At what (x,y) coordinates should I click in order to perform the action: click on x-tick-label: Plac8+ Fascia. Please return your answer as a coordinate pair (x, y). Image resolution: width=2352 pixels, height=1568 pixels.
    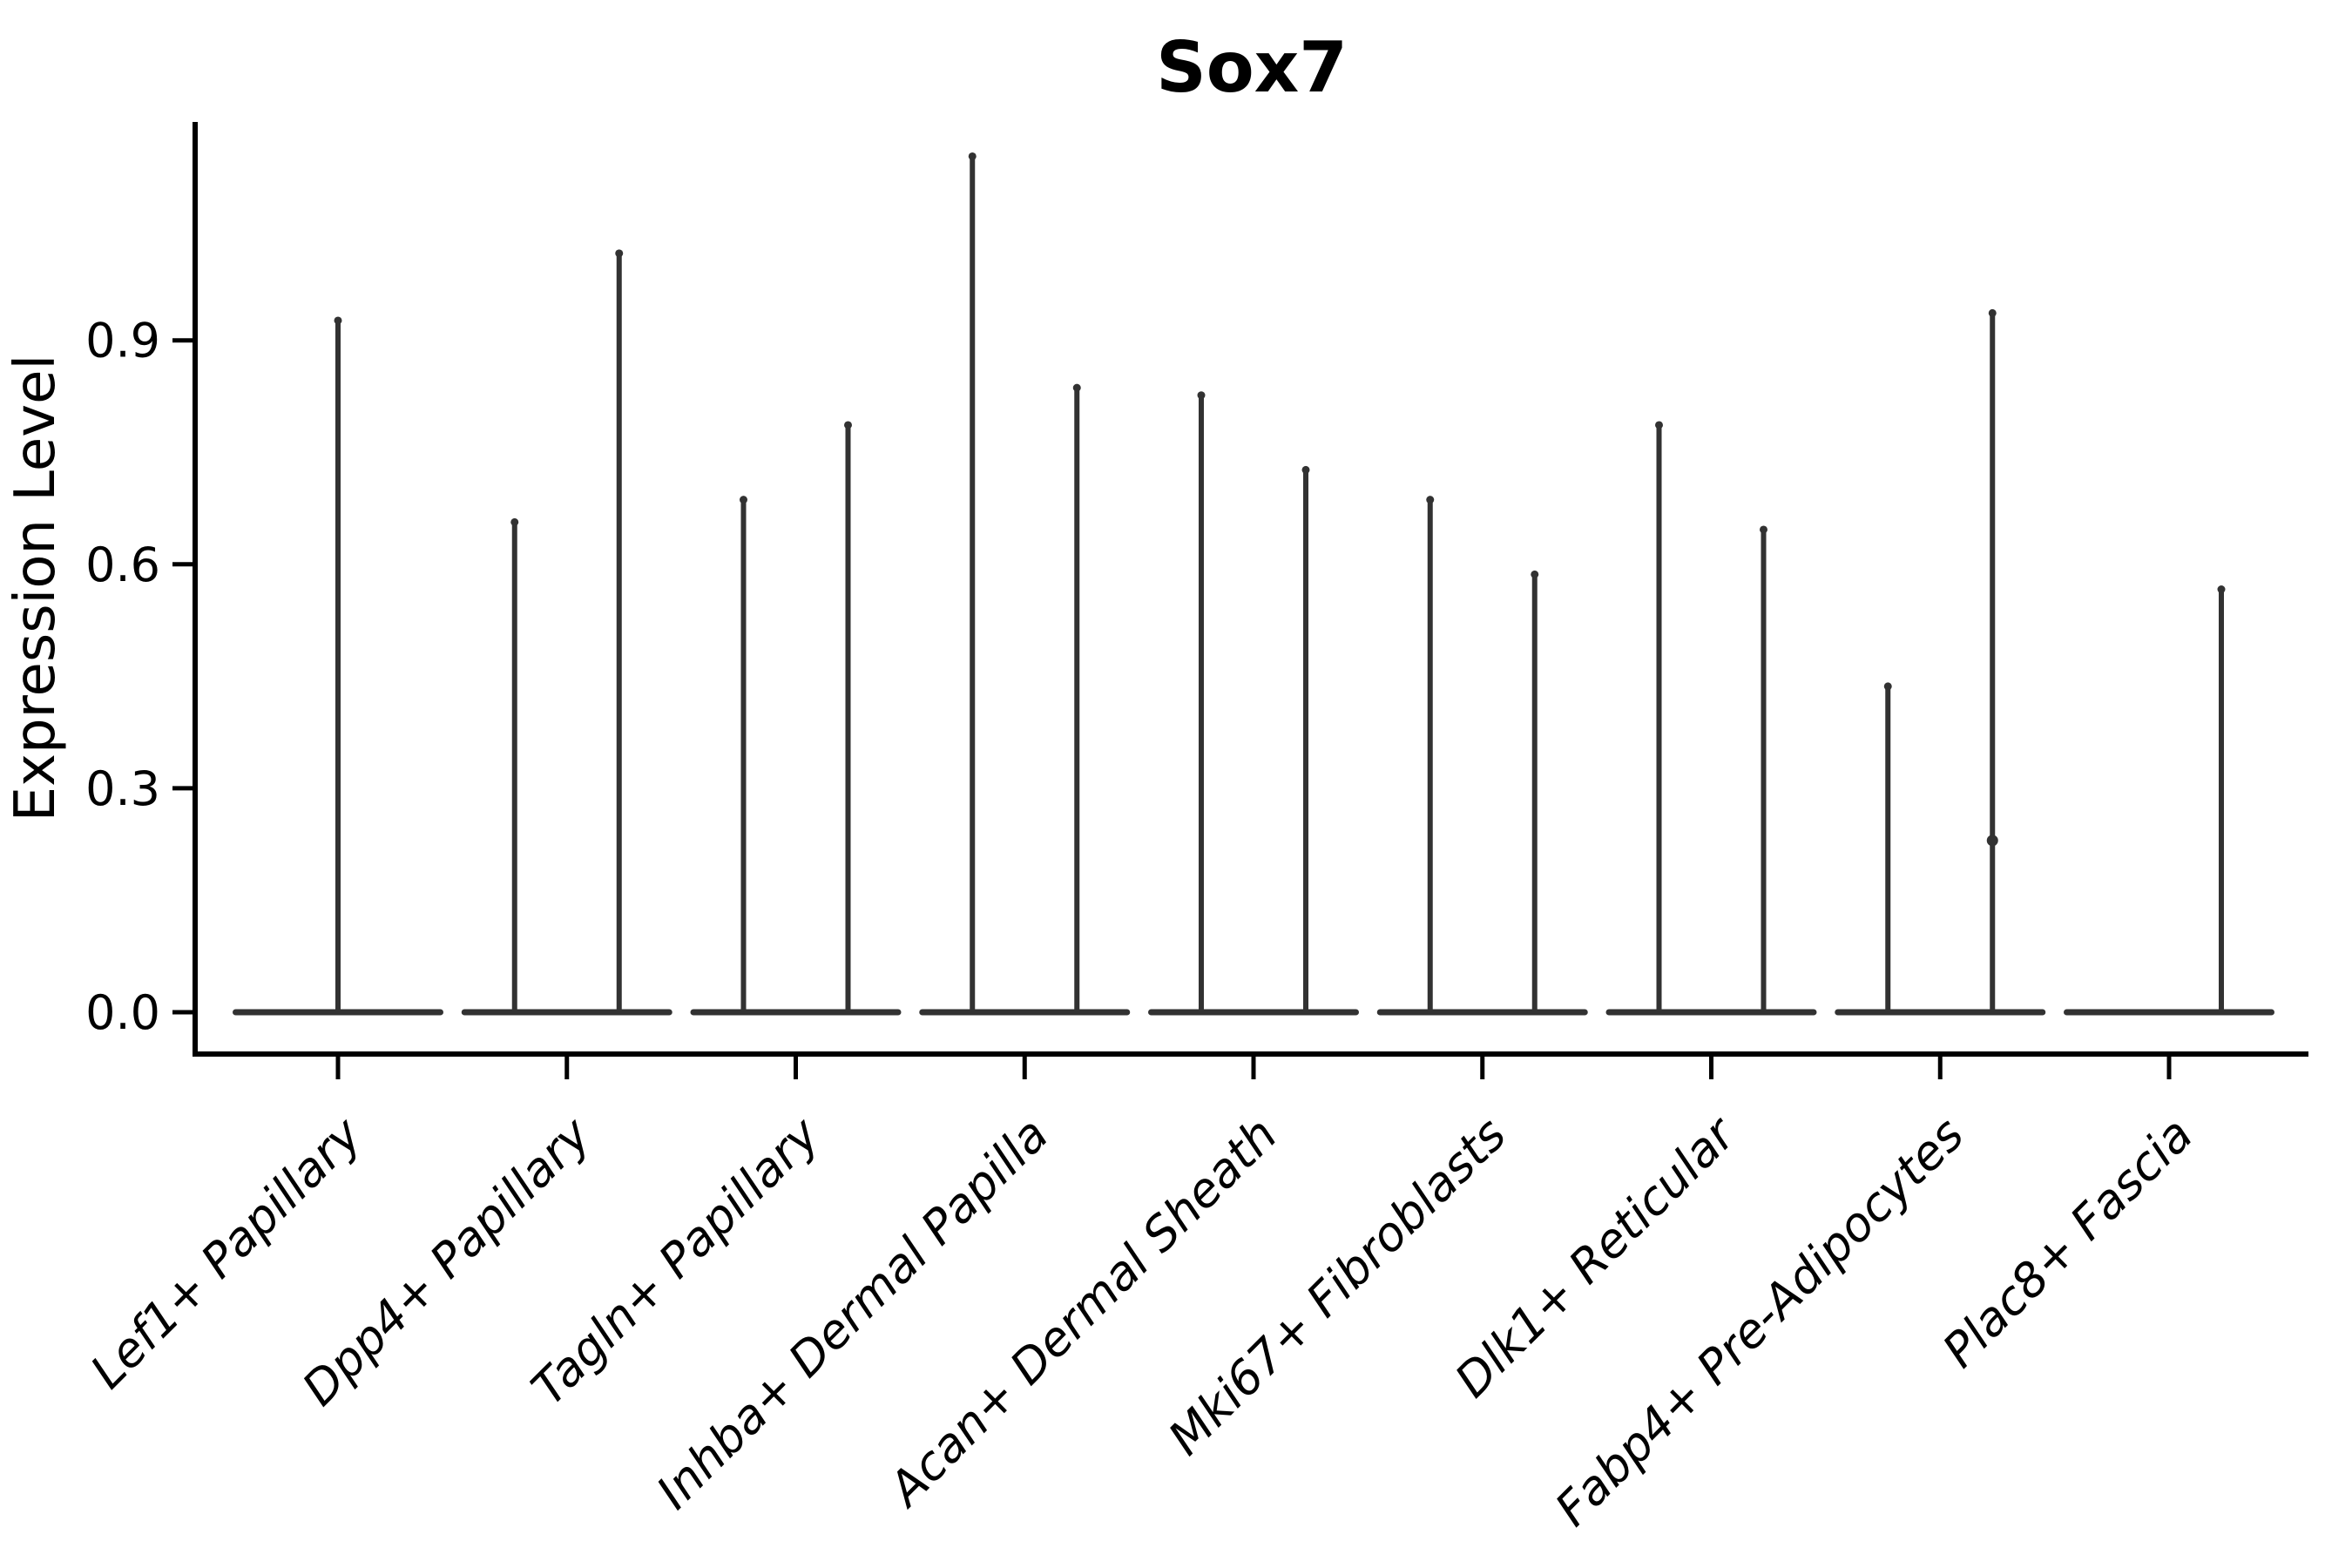
    Looking at the image, I should click on (2067, 1242).